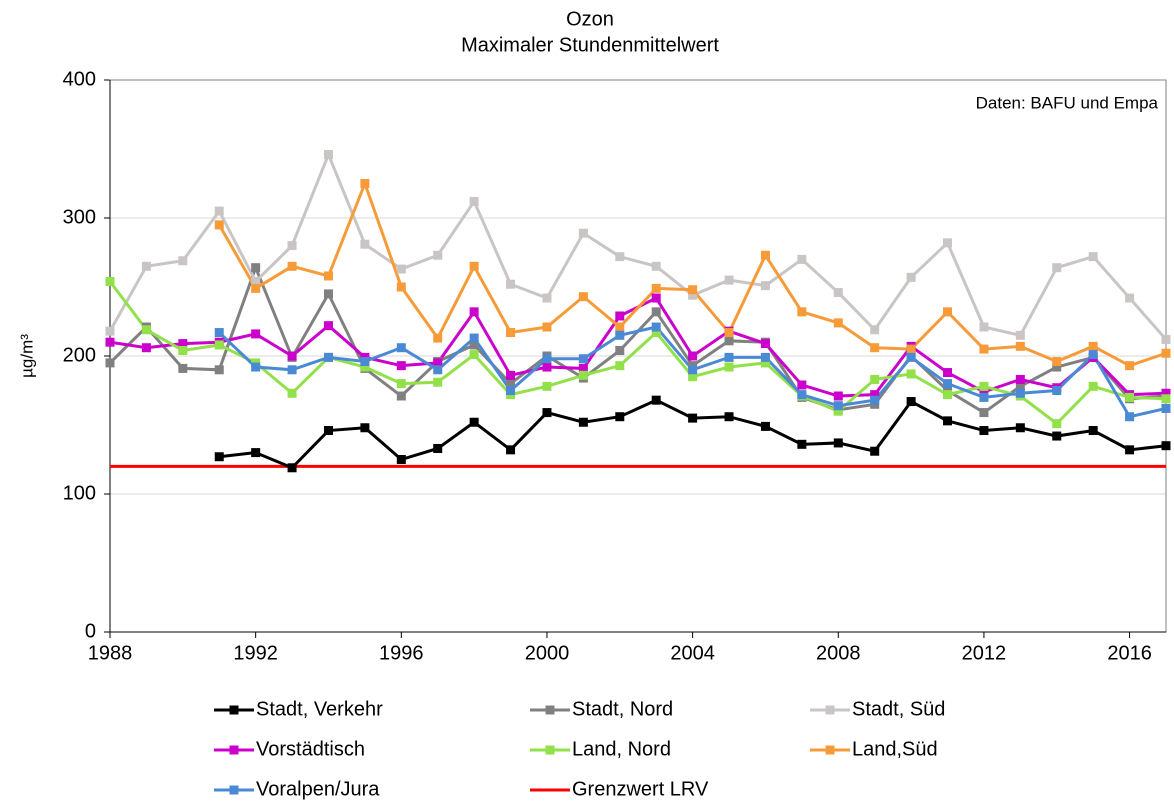 The width and height of the screenshot is (1174, 807). I want to click on legend-label: Land, Nord, so click(621, 749).